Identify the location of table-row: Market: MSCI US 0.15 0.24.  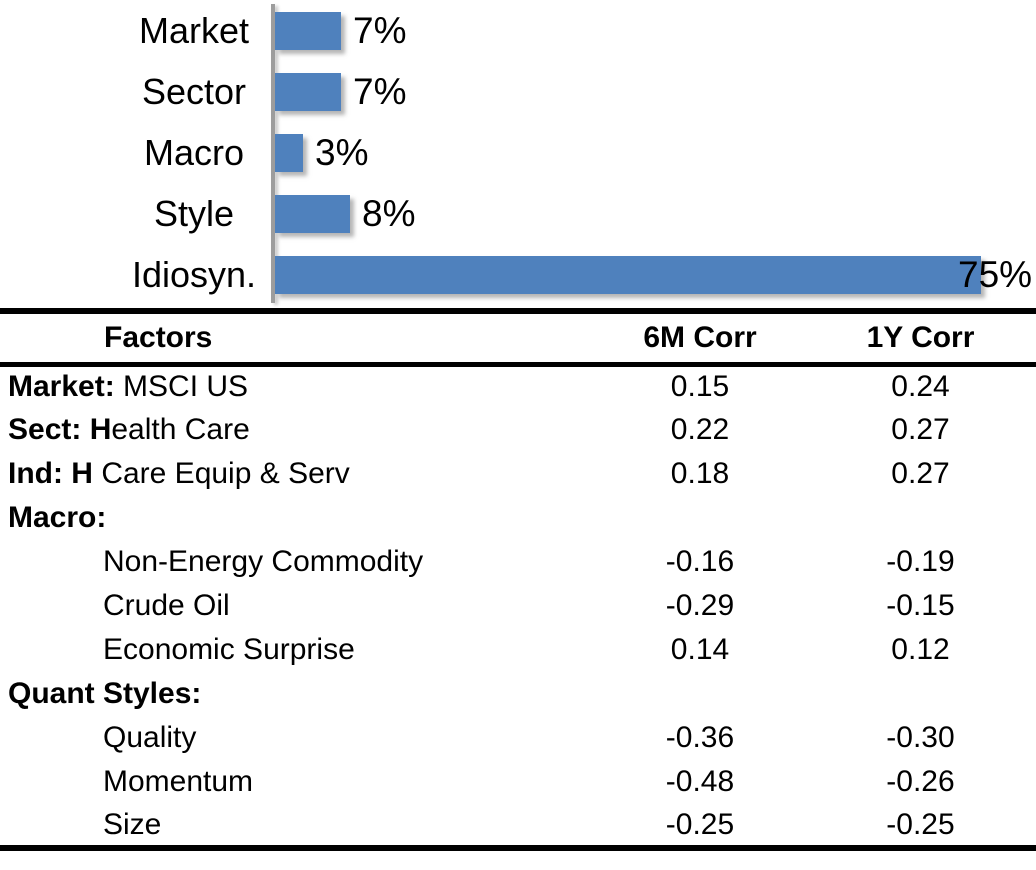
(518, 386).